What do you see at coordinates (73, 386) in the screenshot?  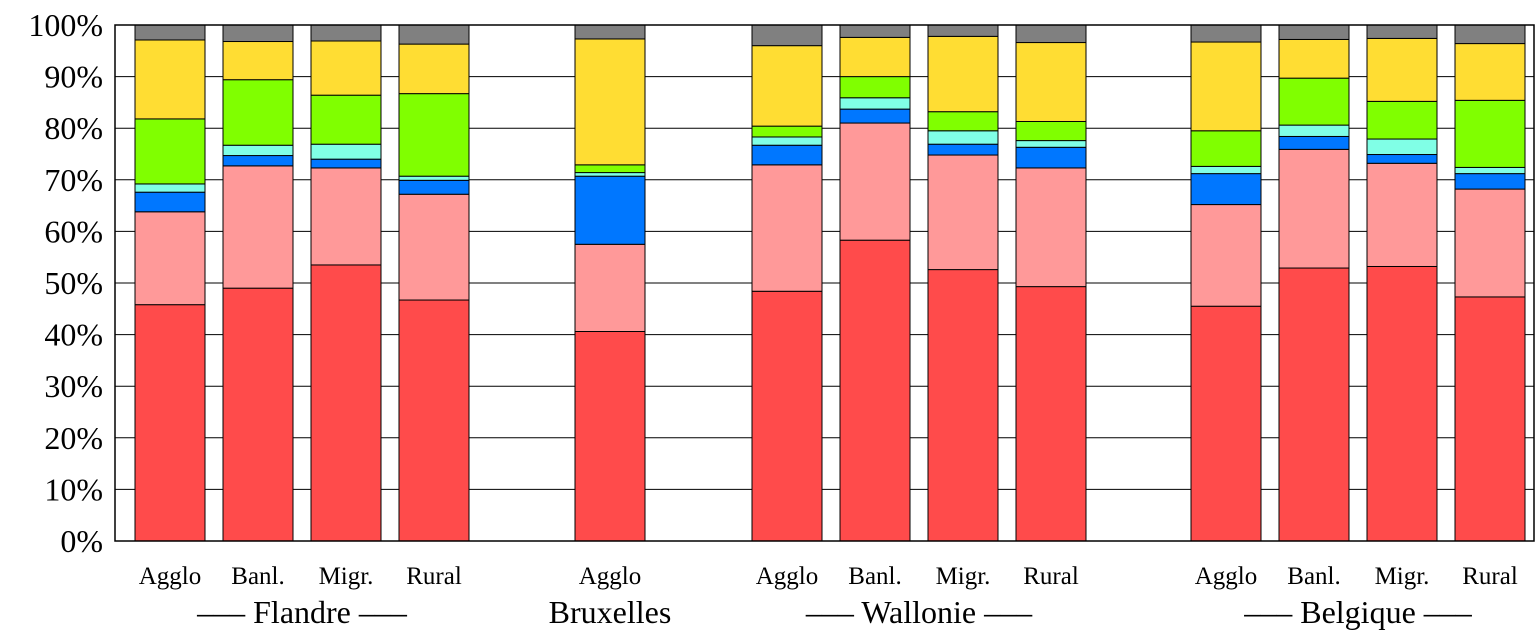 I see `y-tick-label: 30%` at bounding box center [73, 386].